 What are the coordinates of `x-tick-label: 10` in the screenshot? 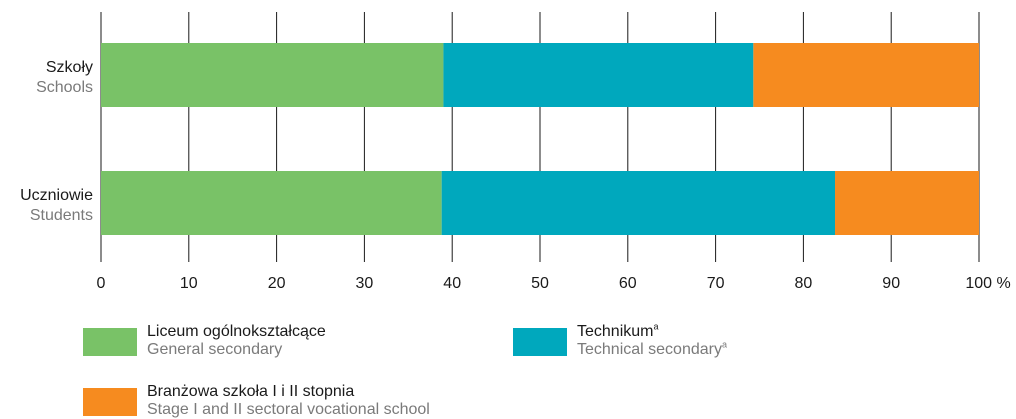 It's located at (189, 283).